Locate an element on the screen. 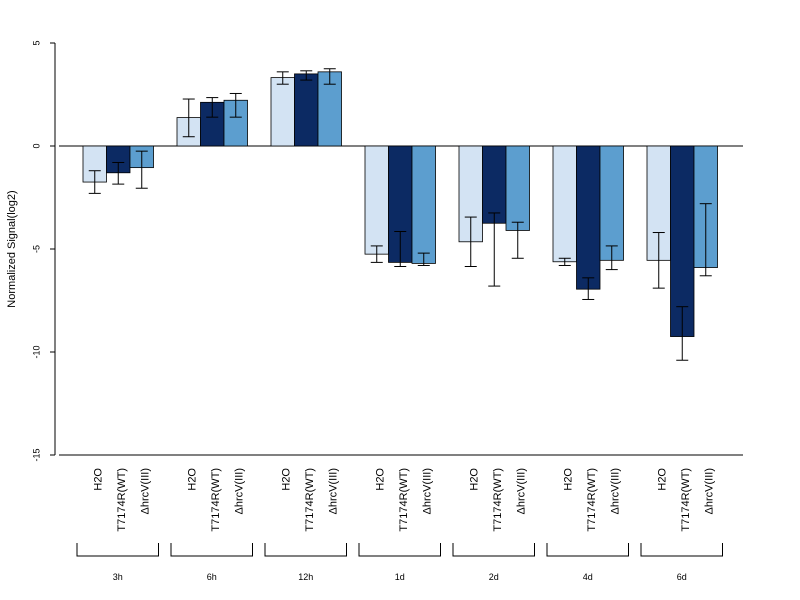 The image size is (800, 600). group-label: 6h is located at coordinates (212, 577).